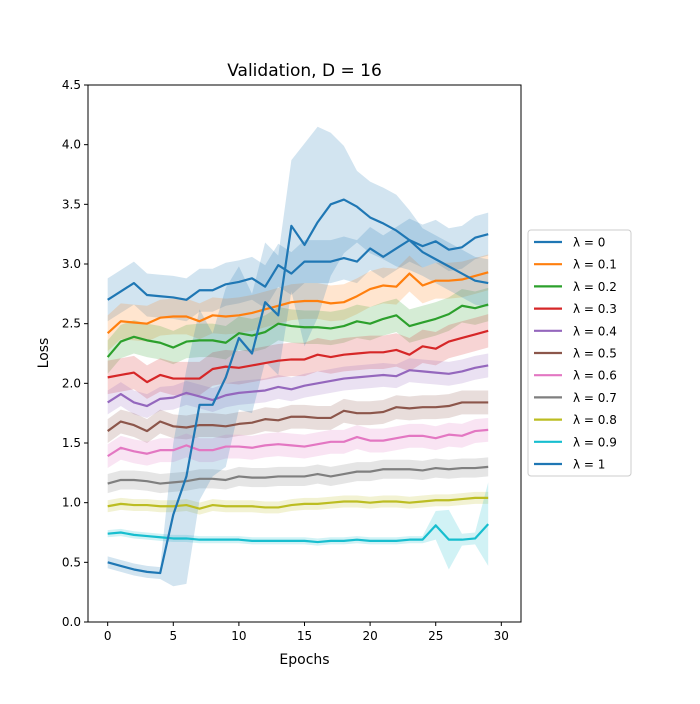 The width and height of the screenshot is (700, 704). I want to click on y-tick-label: 2.0, so click(71, 383).